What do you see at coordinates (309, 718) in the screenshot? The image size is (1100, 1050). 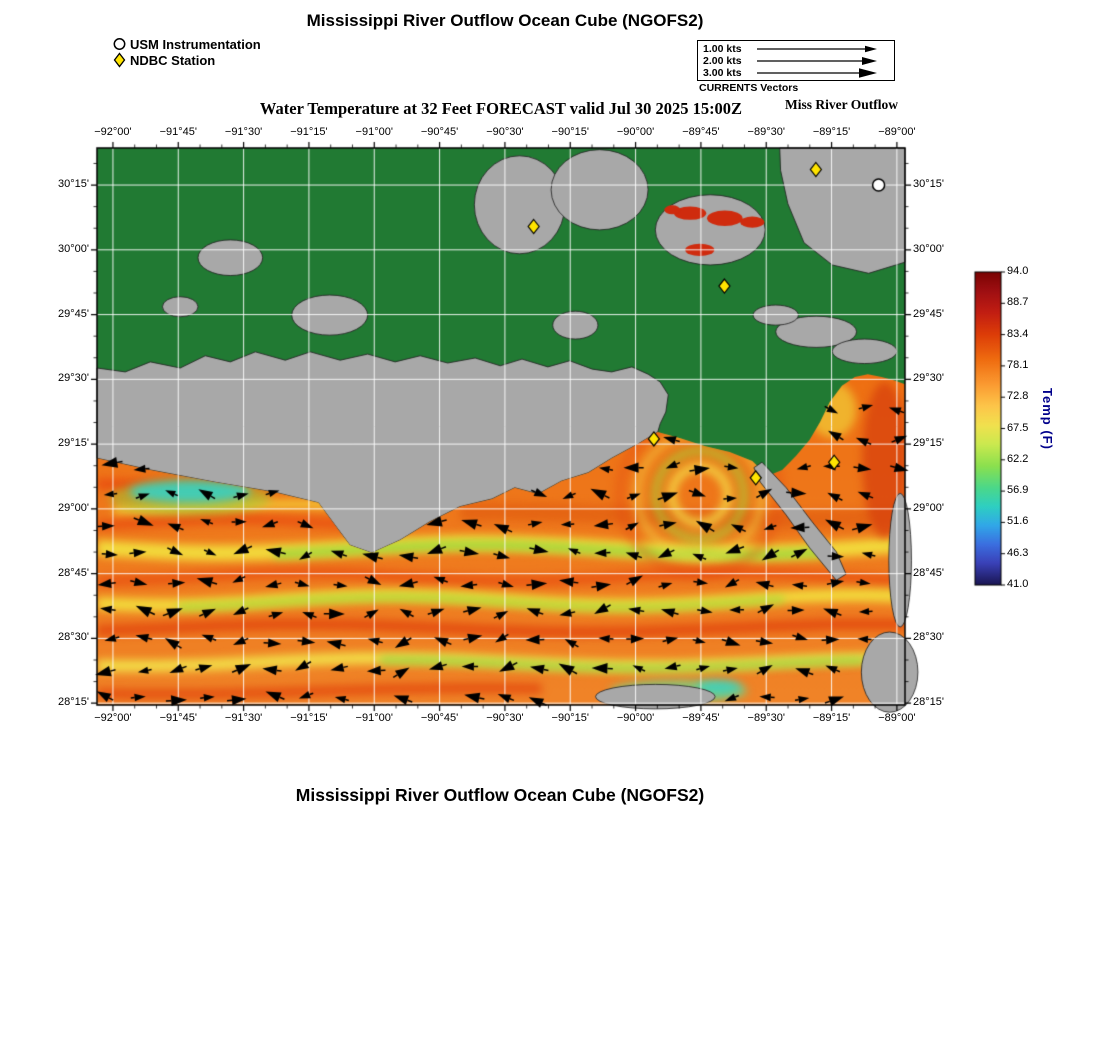 I see `x-tick-label-bottom: −91°15'` at bounding box center [309, 718].